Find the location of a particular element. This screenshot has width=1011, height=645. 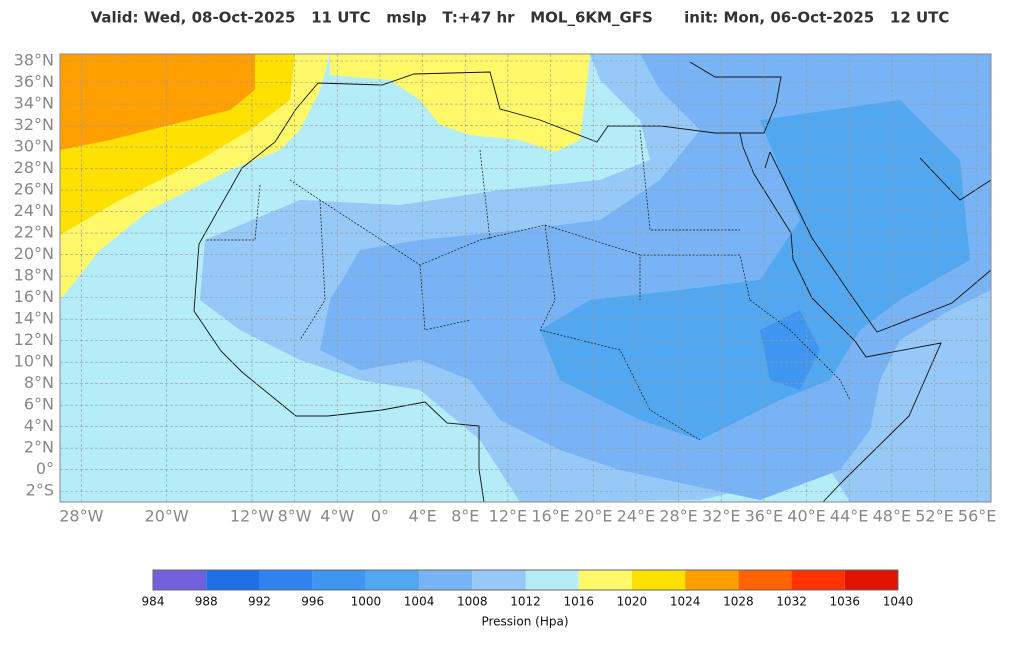

colorbar-tick-label: 1020 is located at coordinates (632, 602).